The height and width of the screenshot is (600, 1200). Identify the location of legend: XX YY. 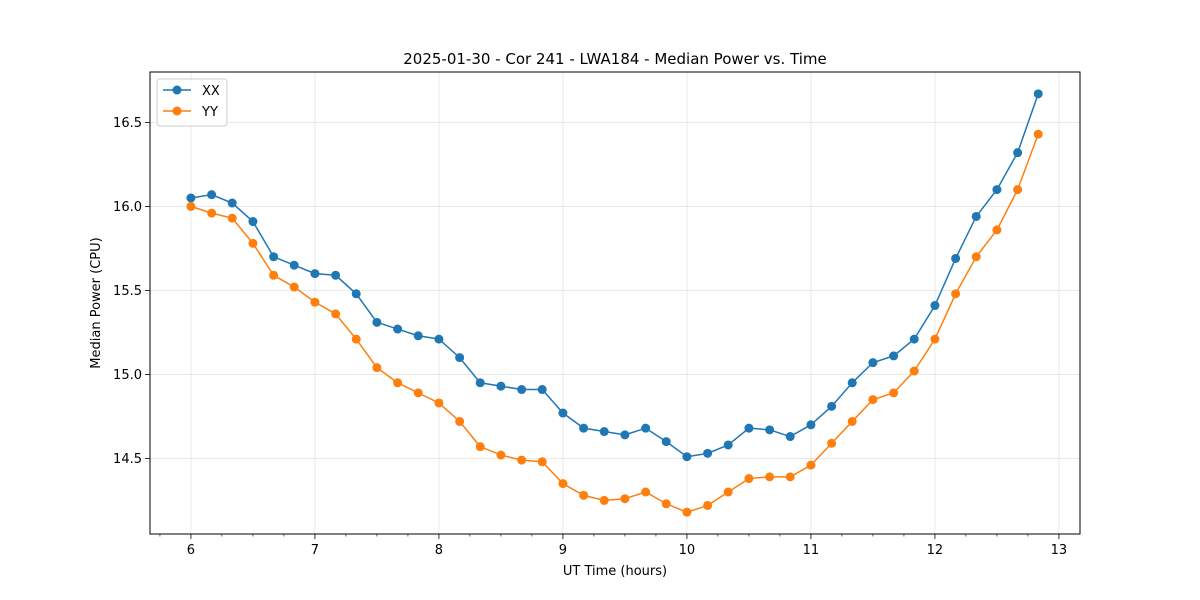
(192, 102).